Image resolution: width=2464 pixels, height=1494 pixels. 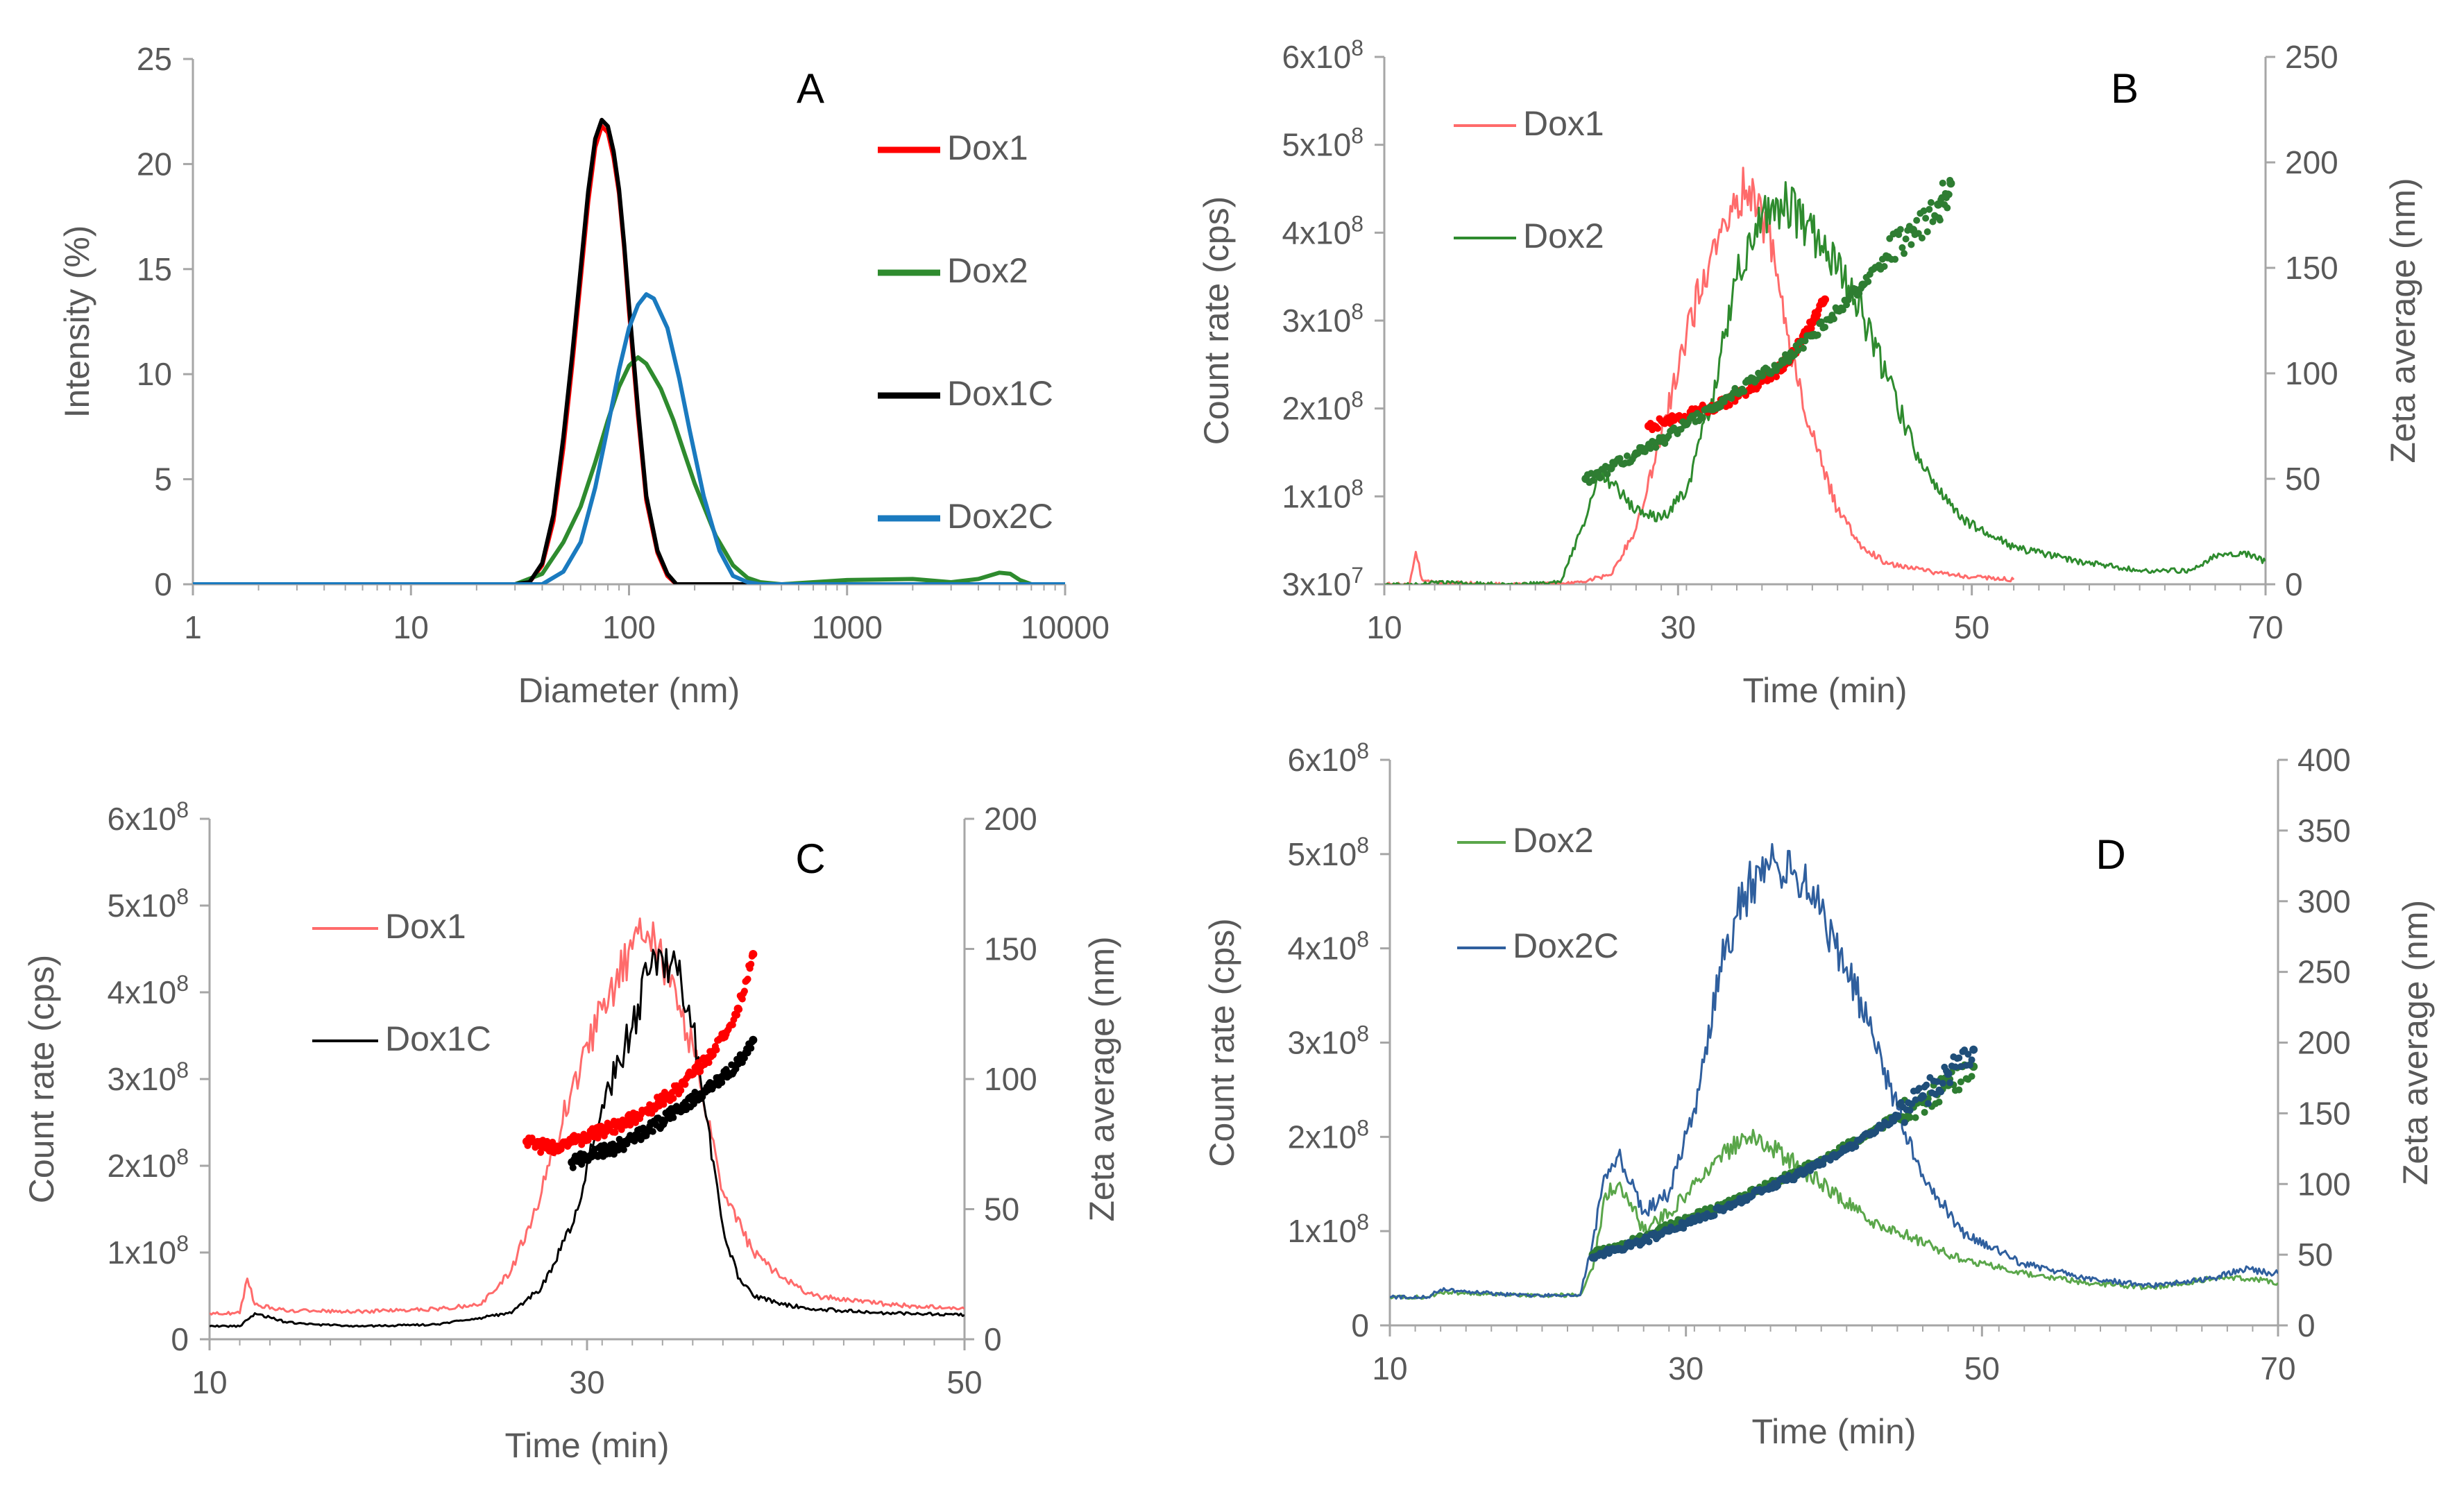 I want to click on panel-label: D, so click(x=2110, y=854).